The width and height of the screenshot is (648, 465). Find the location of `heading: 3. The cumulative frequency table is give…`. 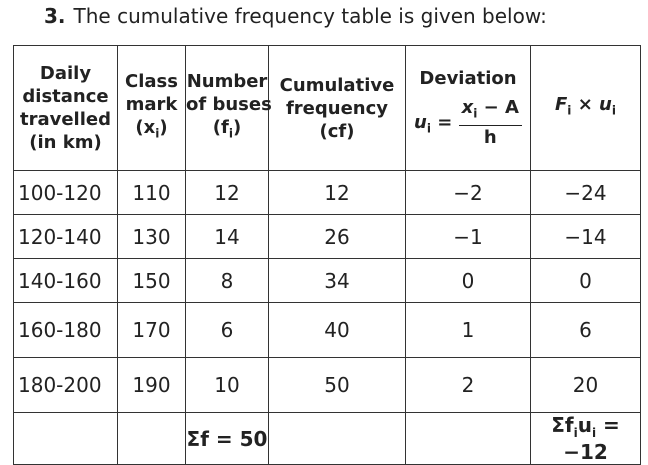

heading: 3. The cumulative frequency table is give… is located at coordinates (295, 16).